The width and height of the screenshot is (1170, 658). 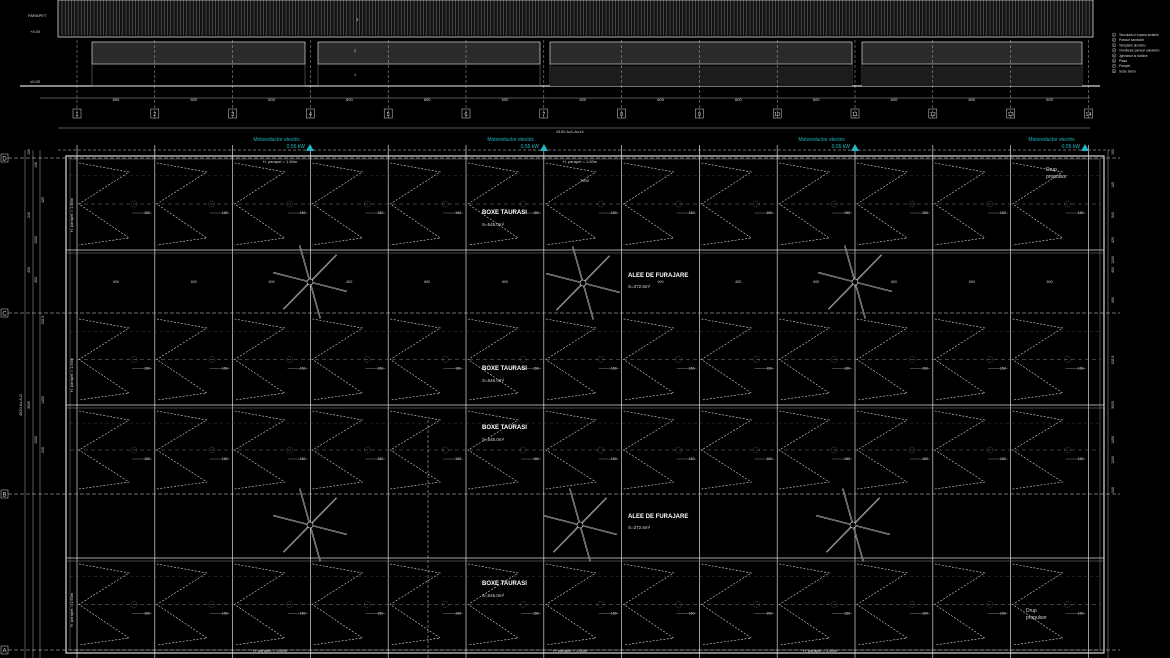 What do you see at coordinates (43, 400) in the screenshot?
I see `side-dimension: 1450` at bounding box center [43, 400].